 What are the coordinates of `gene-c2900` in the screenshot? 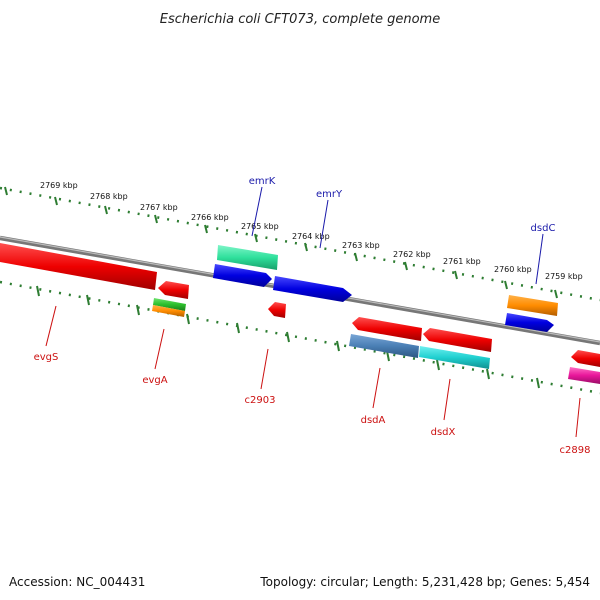 It's located at (454, 357).